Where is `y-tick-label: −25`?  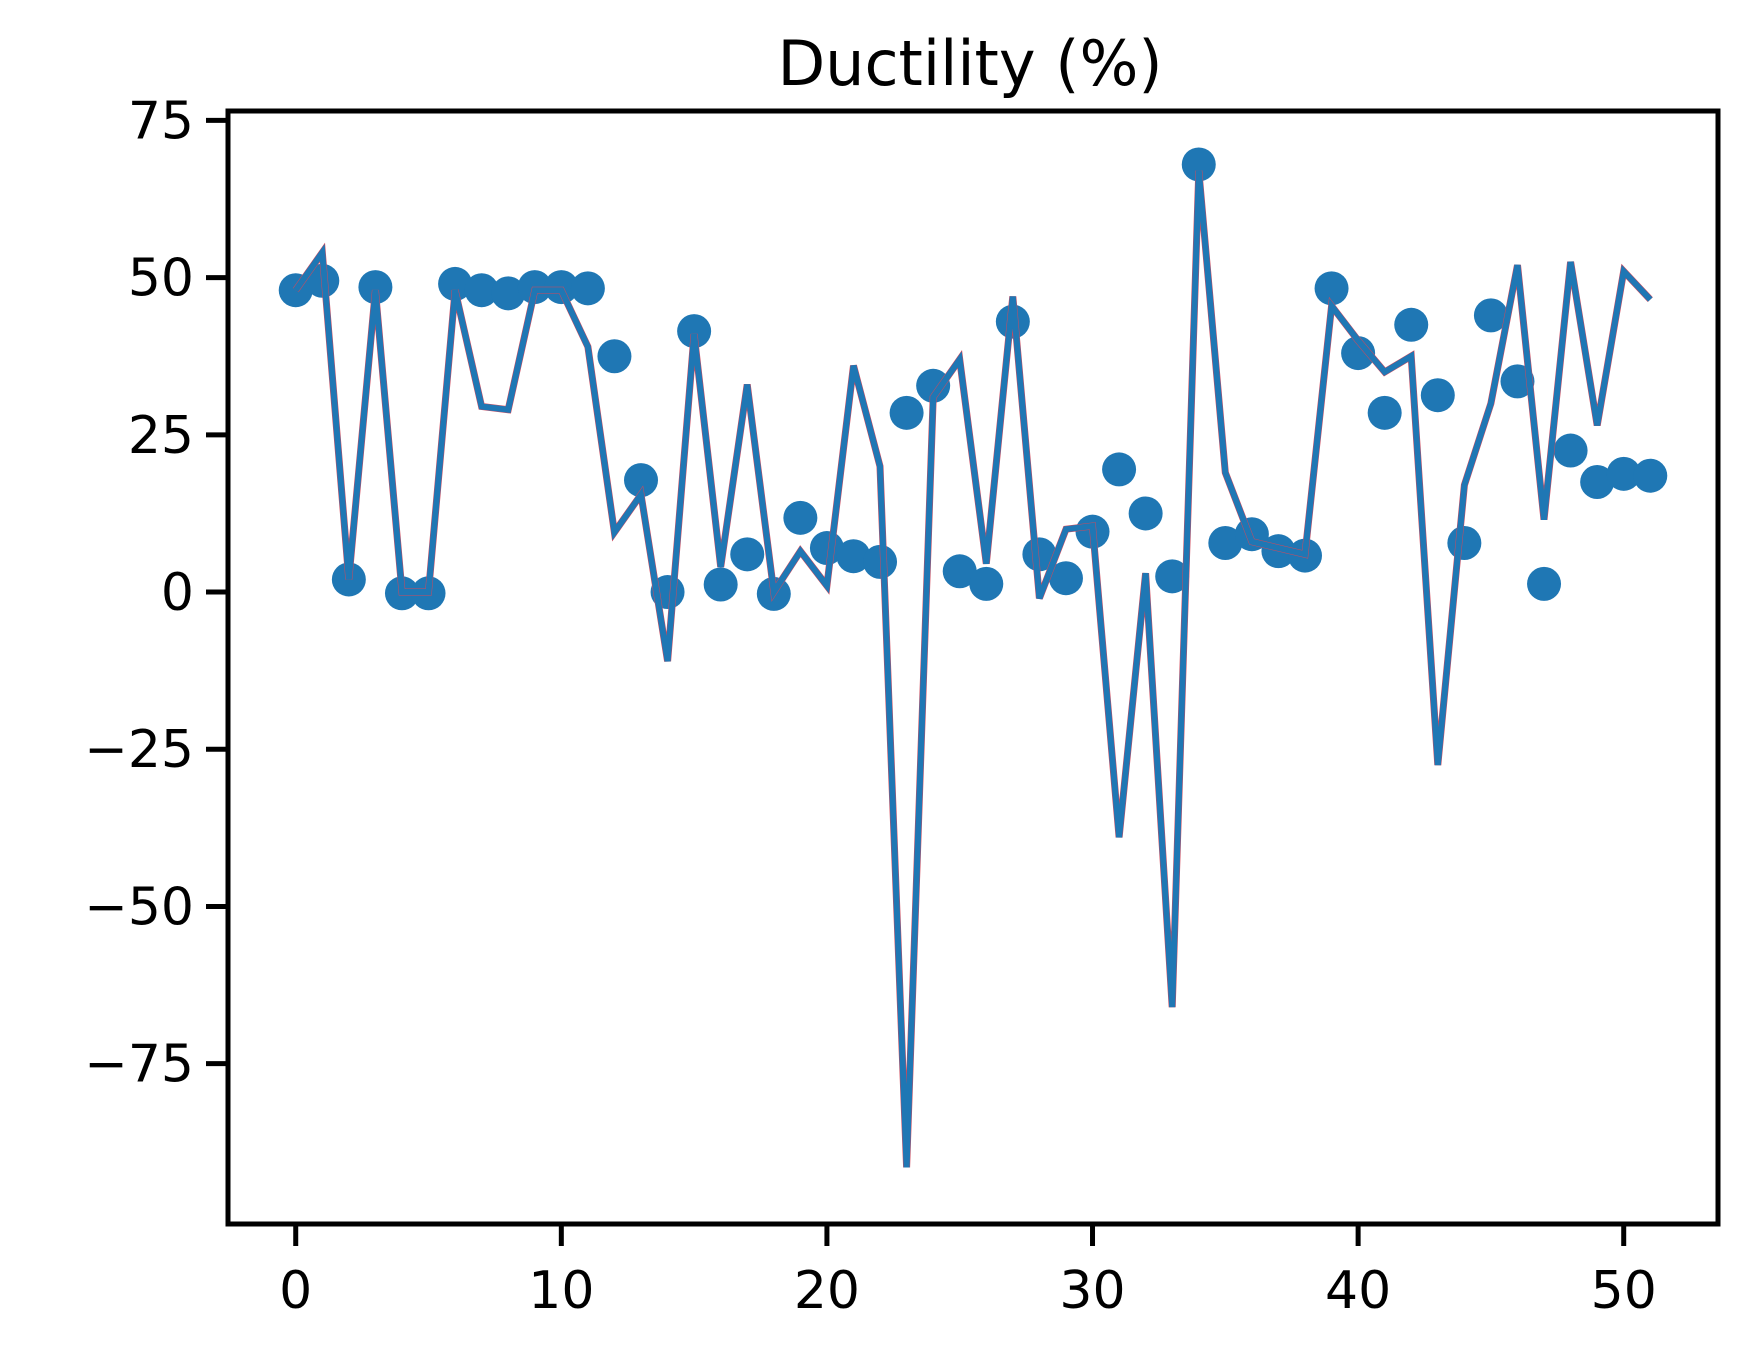
y-tick-label: −25 is located at coordinates (139, 750).